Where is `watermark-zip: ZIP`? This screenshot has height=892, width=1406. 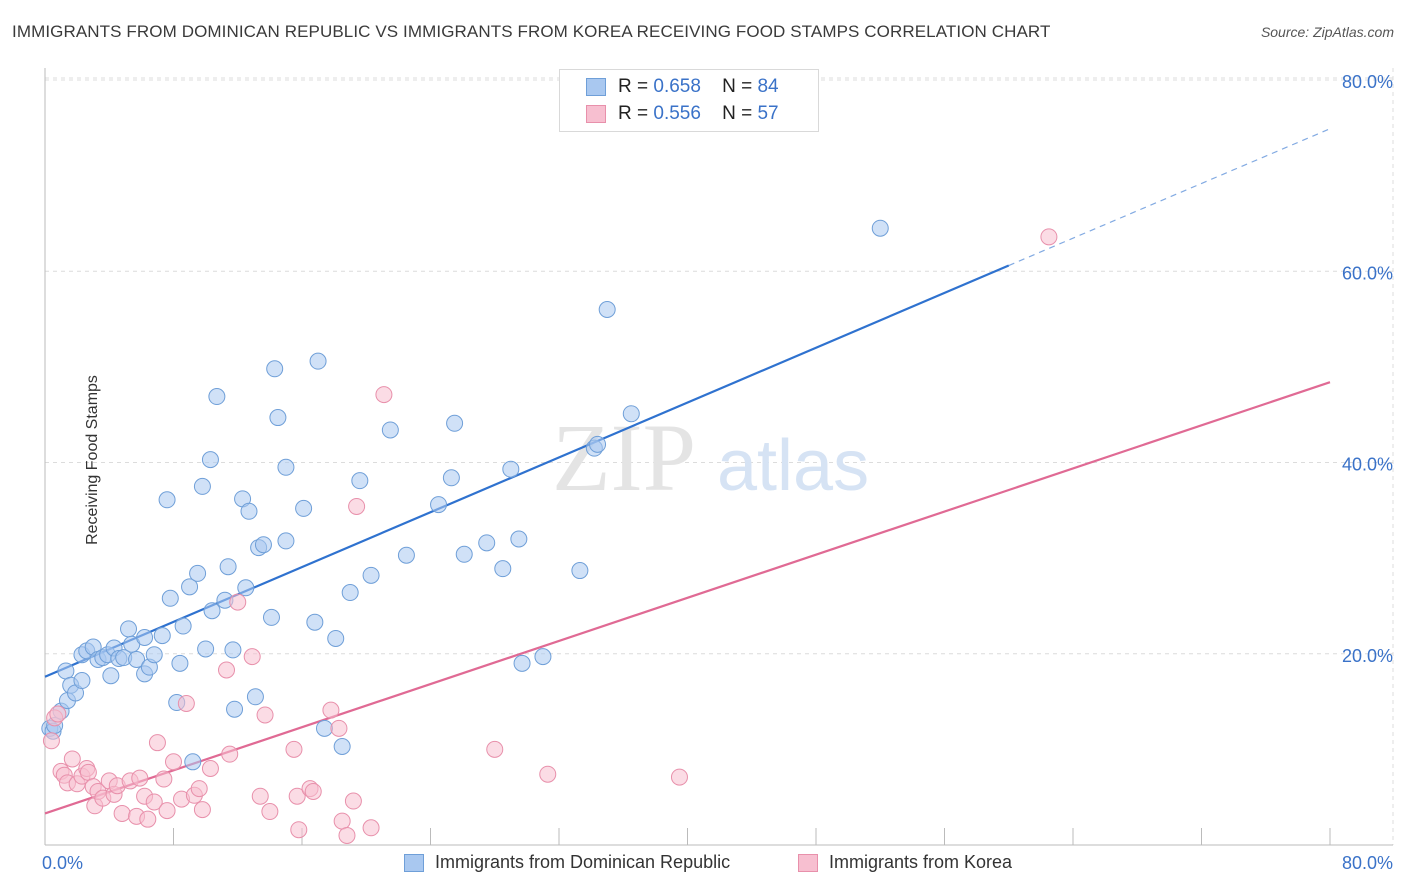
watermark-zip: ZIP is located at coordinates (624, 457).